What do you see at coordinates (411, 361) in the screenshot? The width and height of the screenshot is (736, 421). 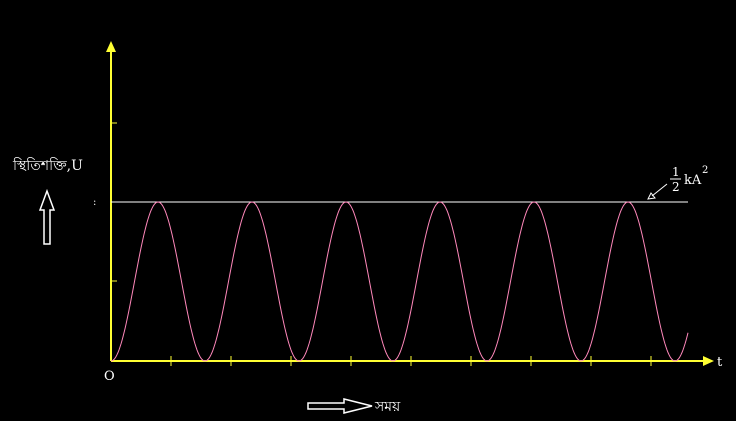 I see `x-ticks` at bounding box center [411, 361].